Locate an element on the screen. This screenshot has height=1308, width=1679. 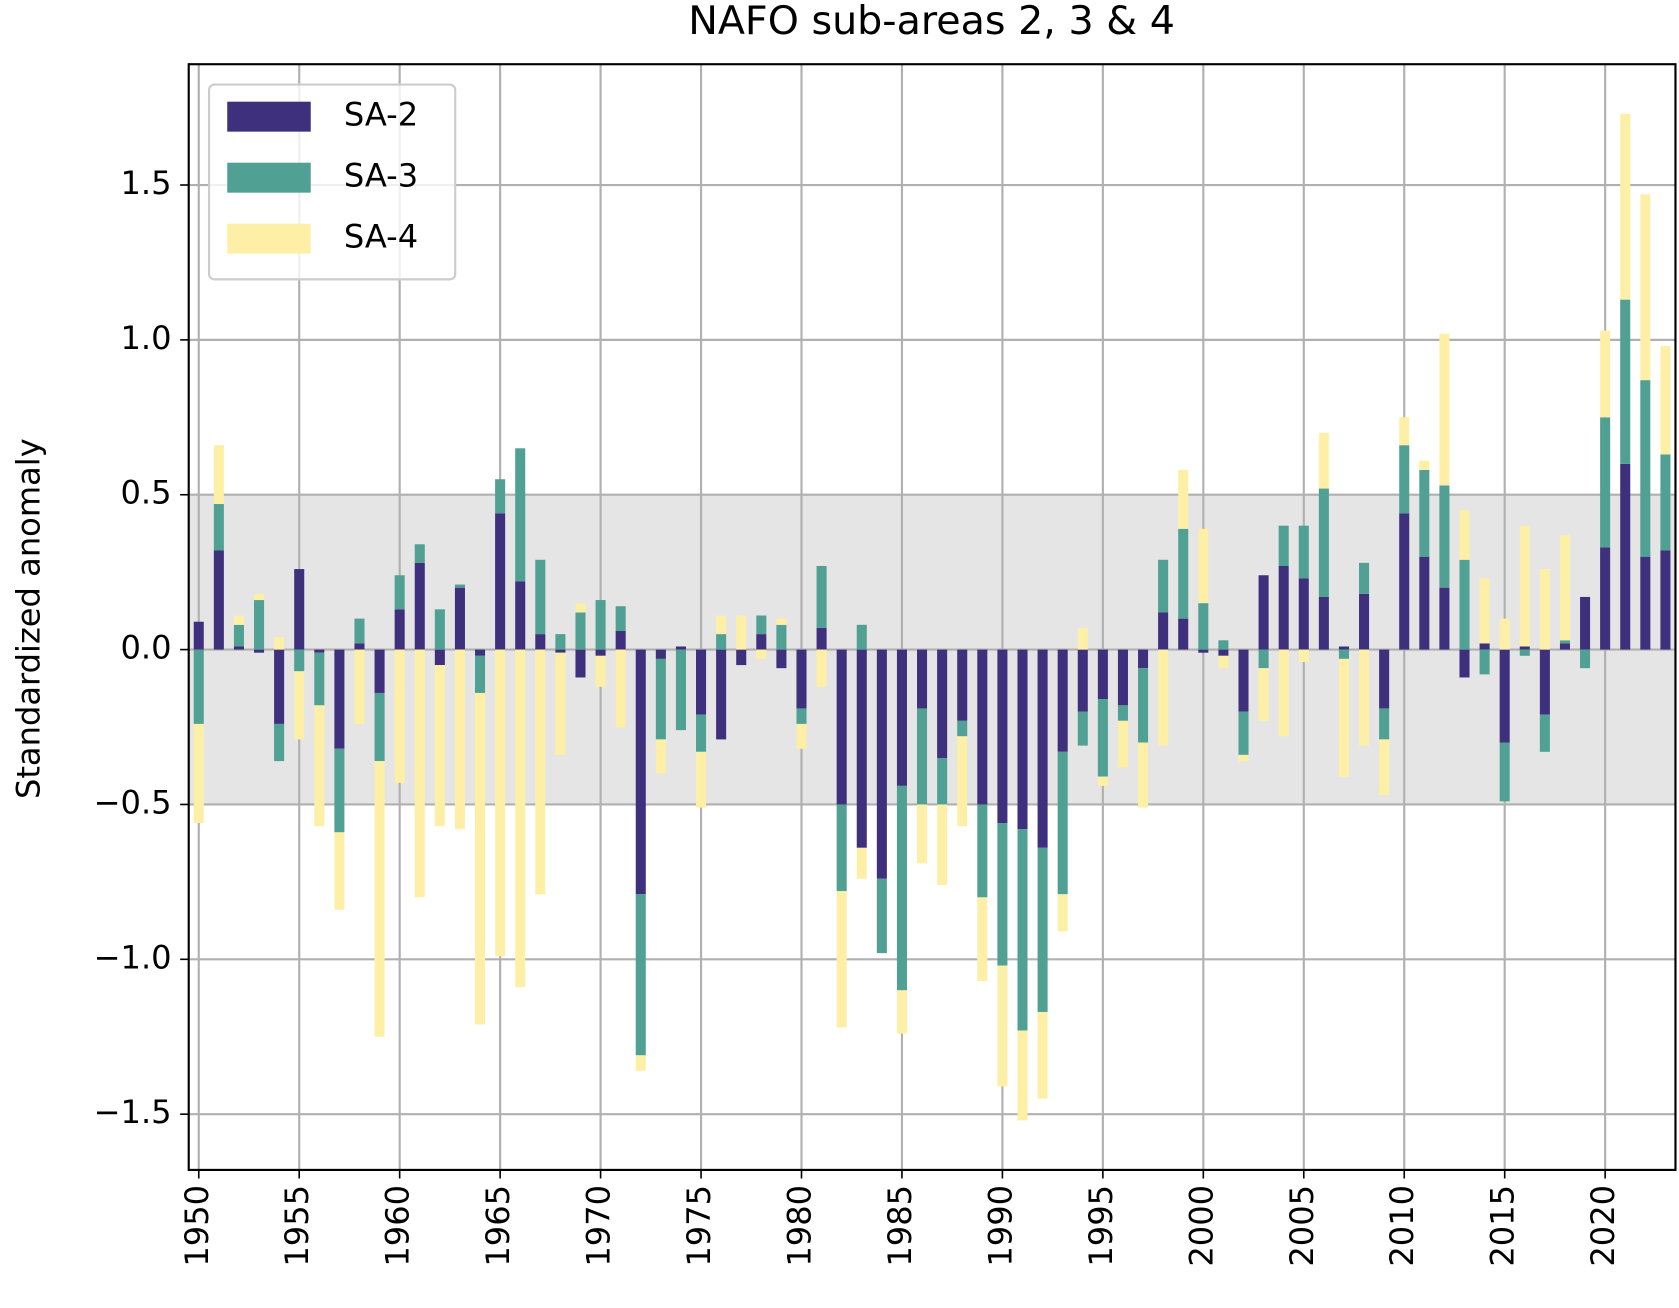
y-tick-label: 1.5 is located at coordinates (146, 183).